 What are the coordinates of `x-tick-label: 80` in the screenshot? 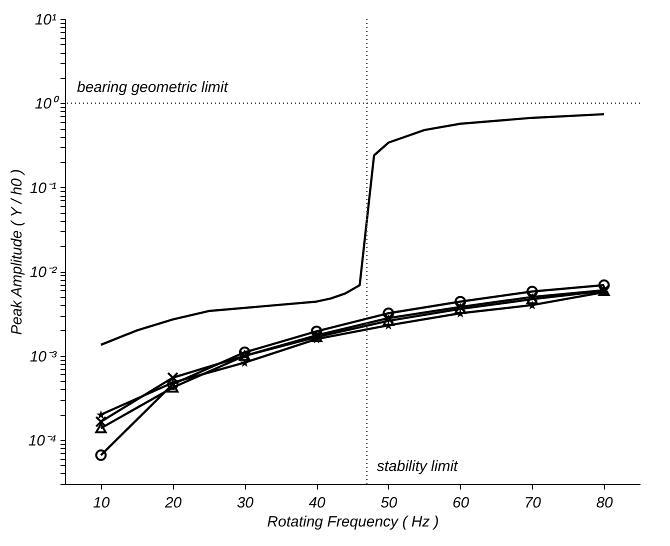 It's located at (605, 503).